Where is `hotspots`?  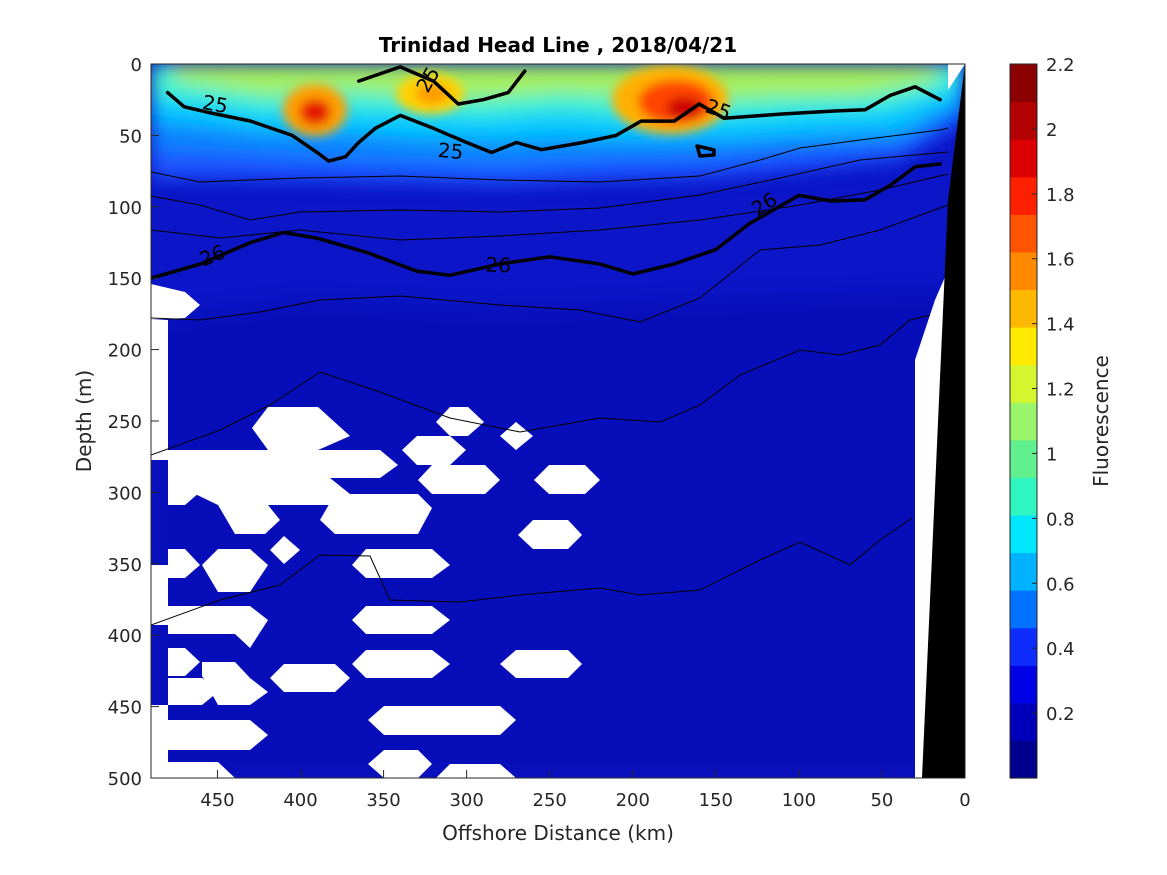
hotspots is located at coordinates (505, 101).